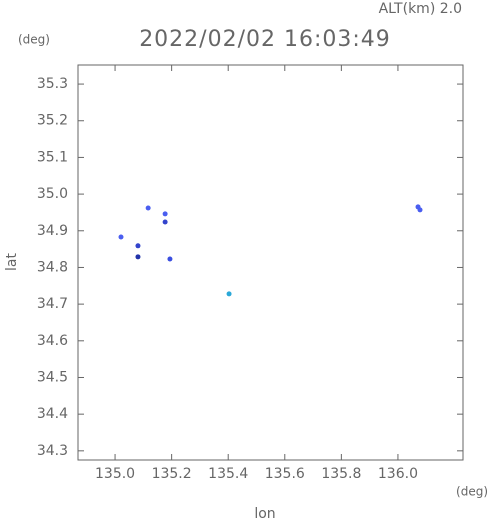  I want to click on x-tick-label: 135.0, so click(115, 474).